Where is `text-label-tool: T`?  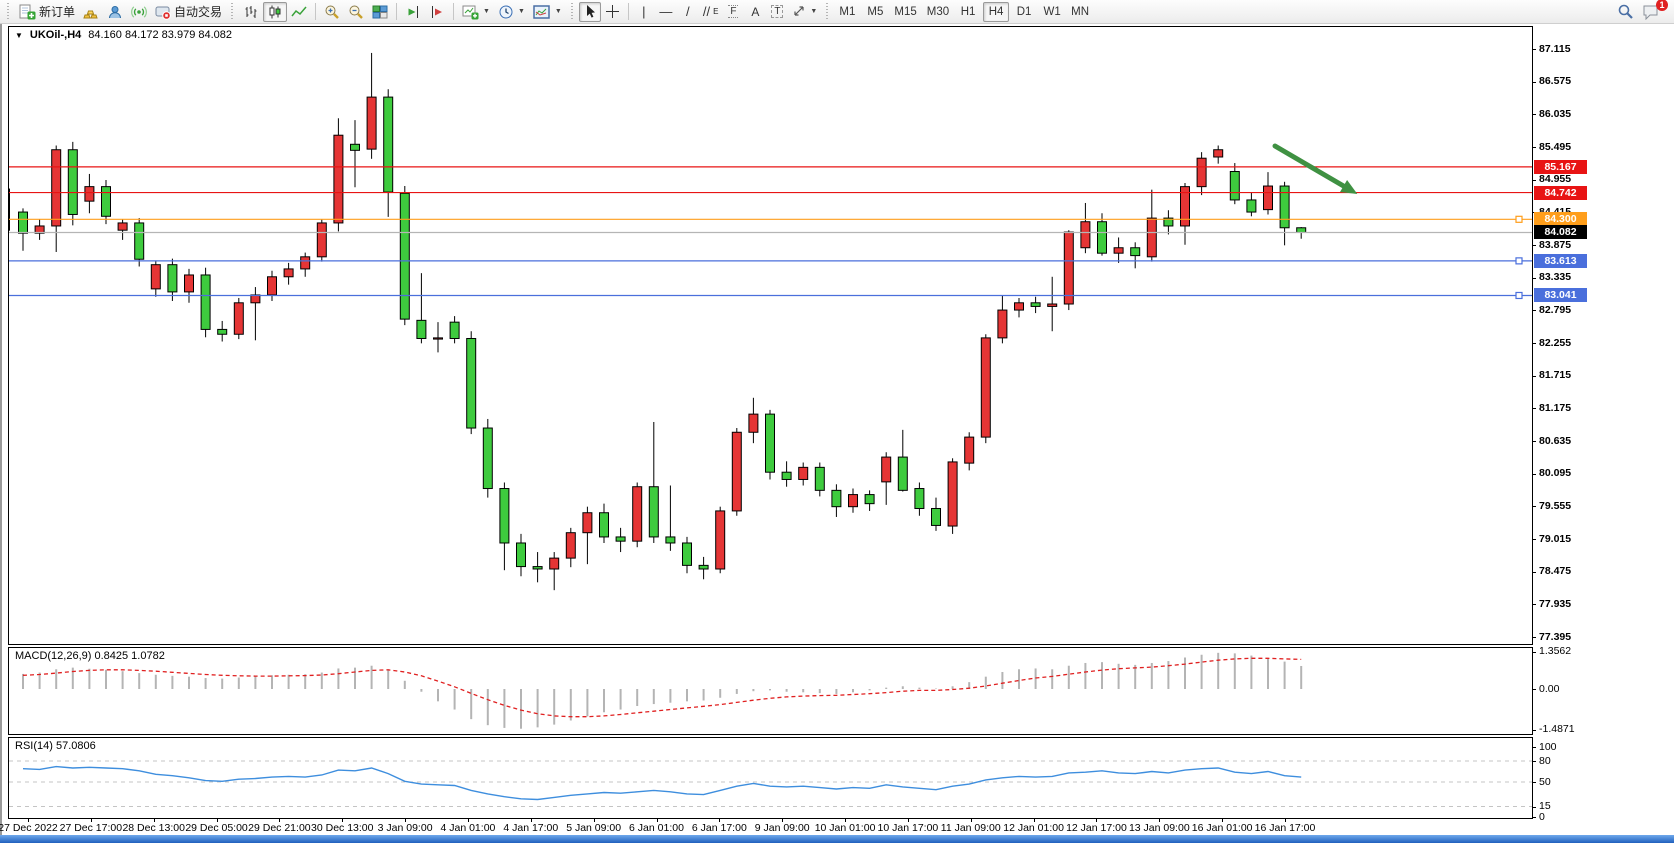
text-label-tool: T is located at coordinates (777, 12).